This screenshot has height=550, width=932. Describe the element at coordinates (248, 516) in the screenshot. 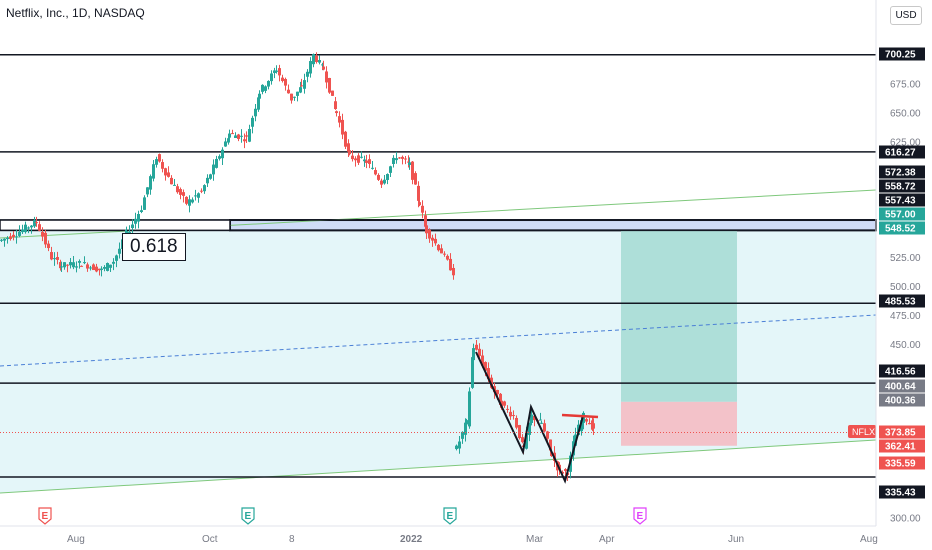

I see `earnings-label: E` at that location.